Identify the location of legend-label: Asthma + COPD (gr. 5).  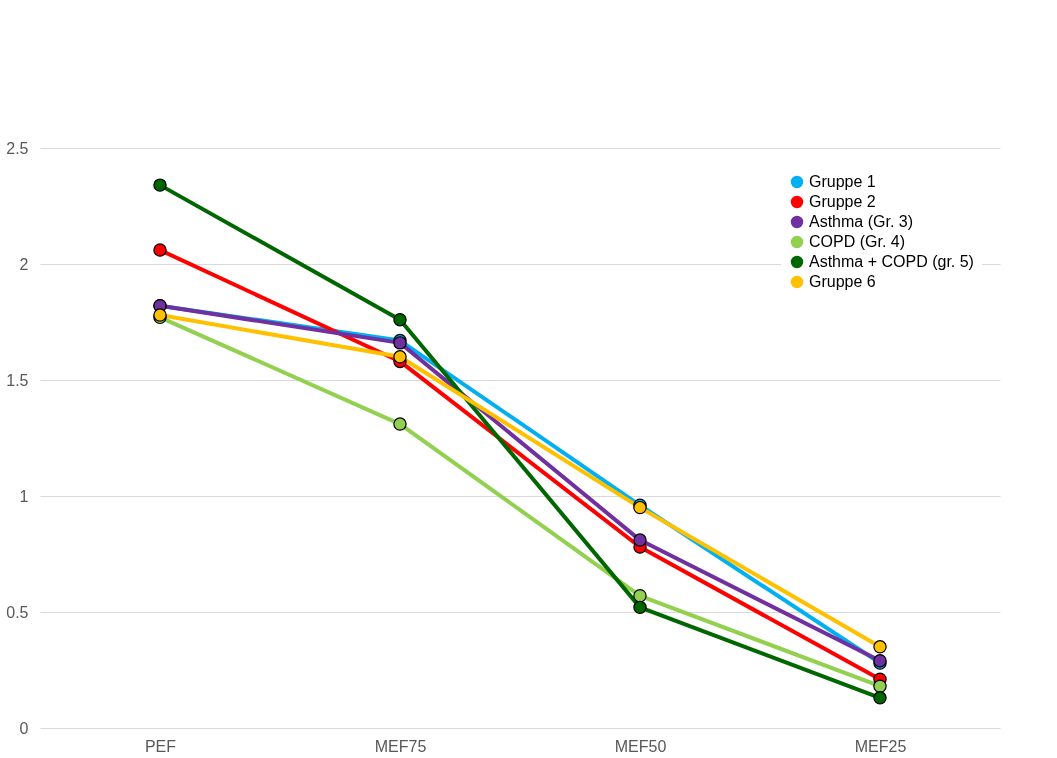
(891, 261).